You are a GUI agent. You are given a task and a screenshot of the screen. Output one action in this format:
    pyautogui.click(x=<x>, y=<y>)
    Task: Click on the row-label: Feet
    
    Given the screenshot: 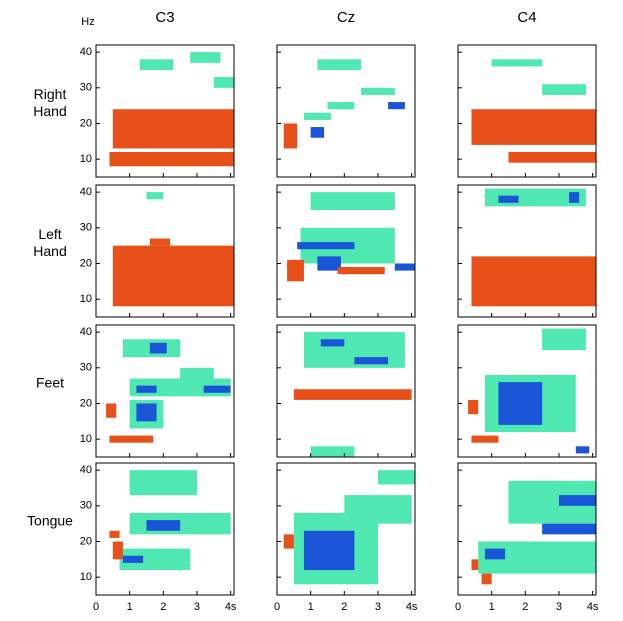 What is the action you would take?
    pyautogui.click(x=49, y=382)
    